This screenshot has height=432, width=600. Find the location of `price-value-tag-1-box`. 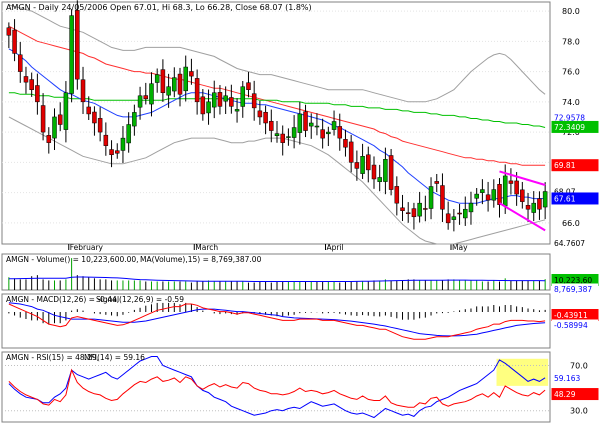

price-value-tag-1-box is located at coordinates (575, 126).